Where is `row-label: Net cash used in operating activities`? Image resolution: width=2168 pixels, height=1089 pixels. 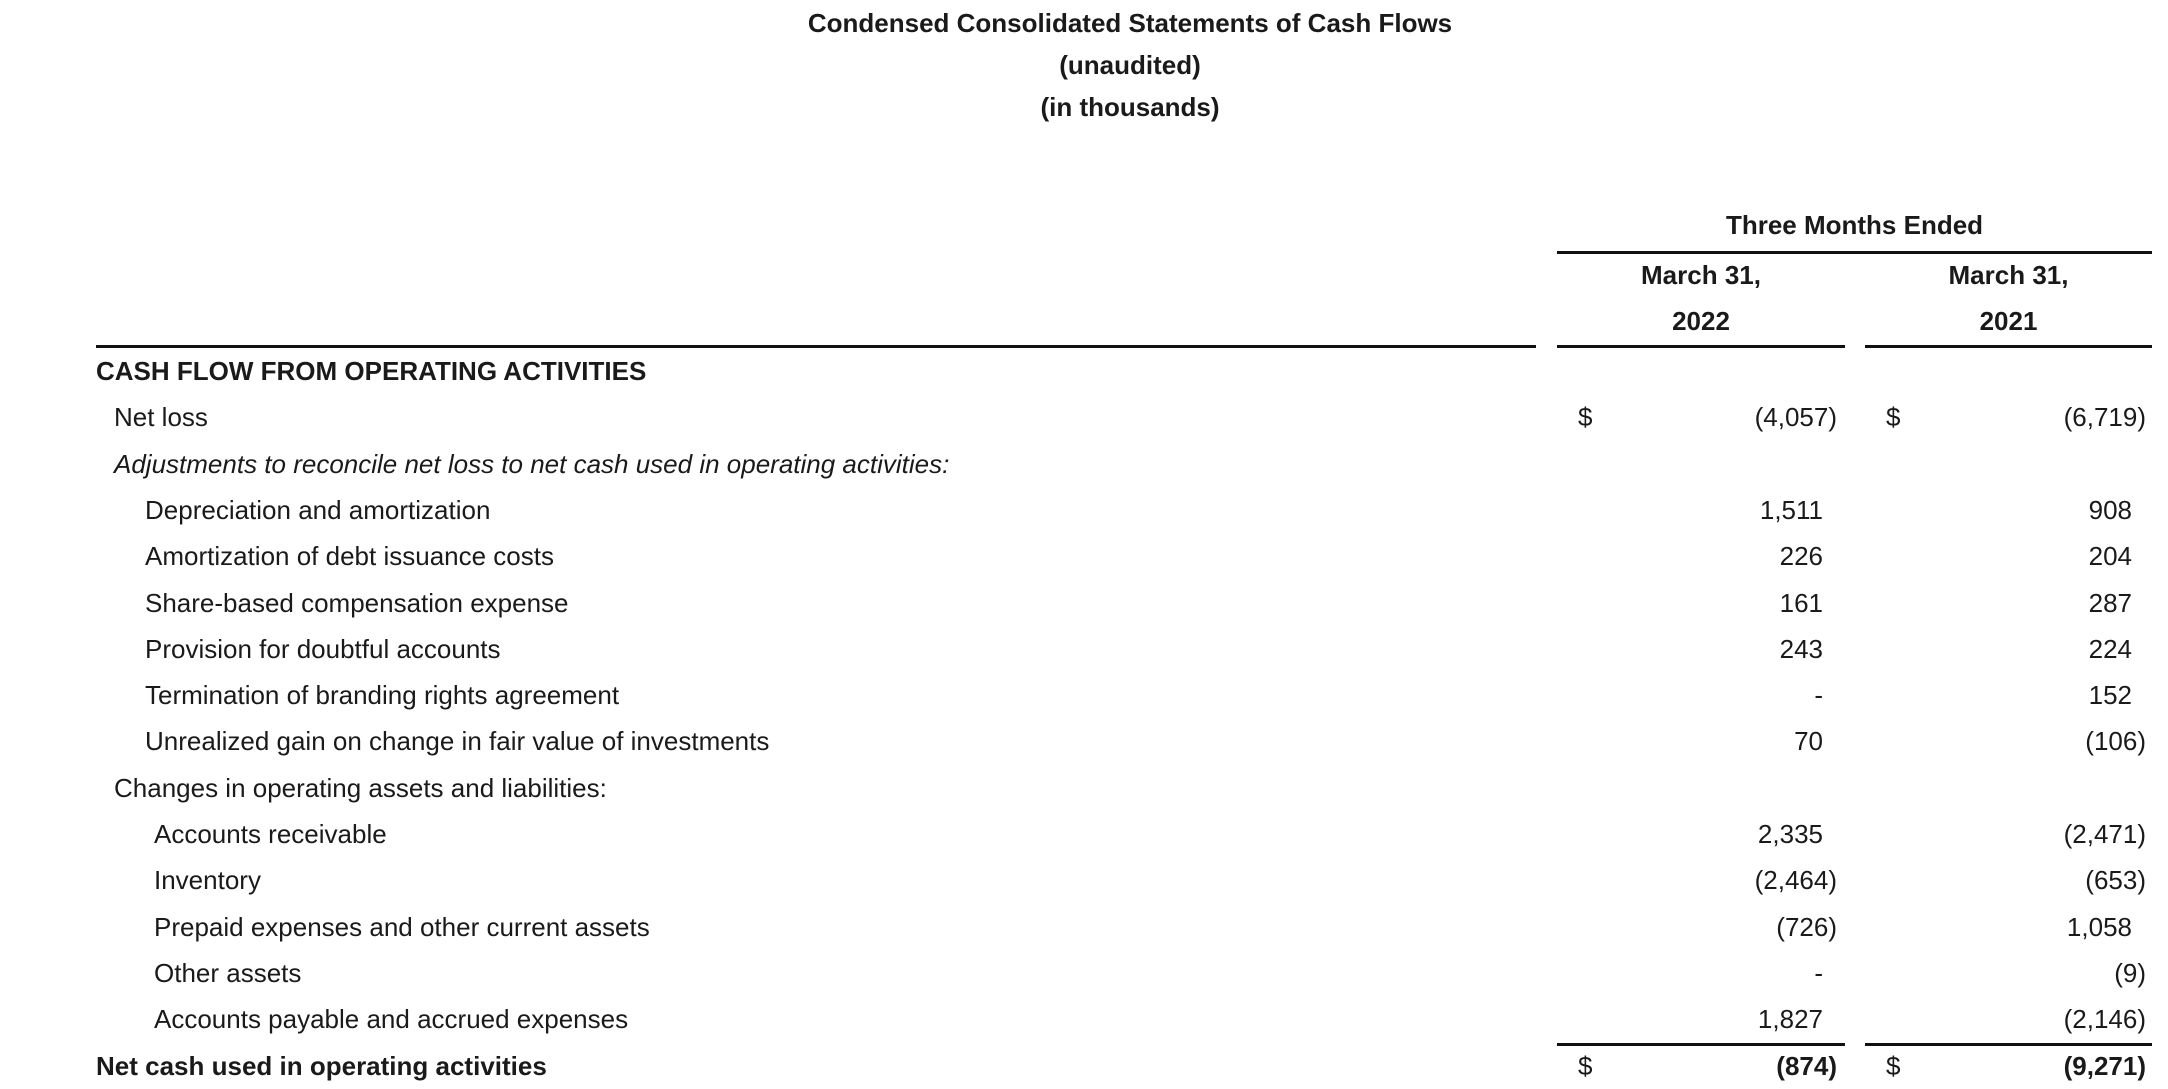 row-label: Net cash used in operating activities is located at coordinates (321, 1065).